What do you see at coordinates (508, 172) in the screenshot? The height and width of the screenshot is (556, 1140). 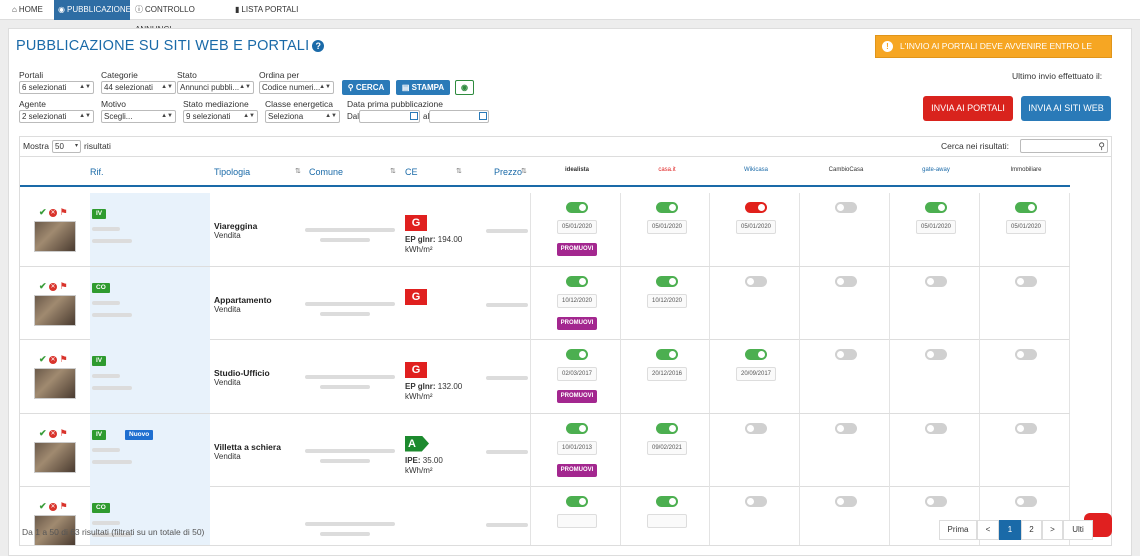 I see `col-prezzo: Prezzo` at bounding box center [508, 172].